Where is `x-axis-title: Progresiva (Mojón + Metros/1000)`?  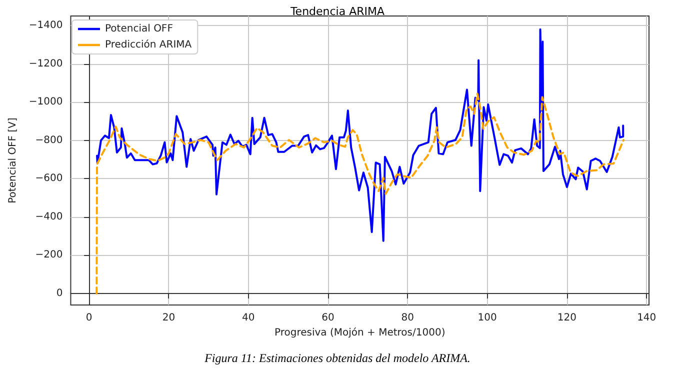 x-axis-title: Progresiva (Mojón + Metros/1000) is located at coordinates (360, 332).